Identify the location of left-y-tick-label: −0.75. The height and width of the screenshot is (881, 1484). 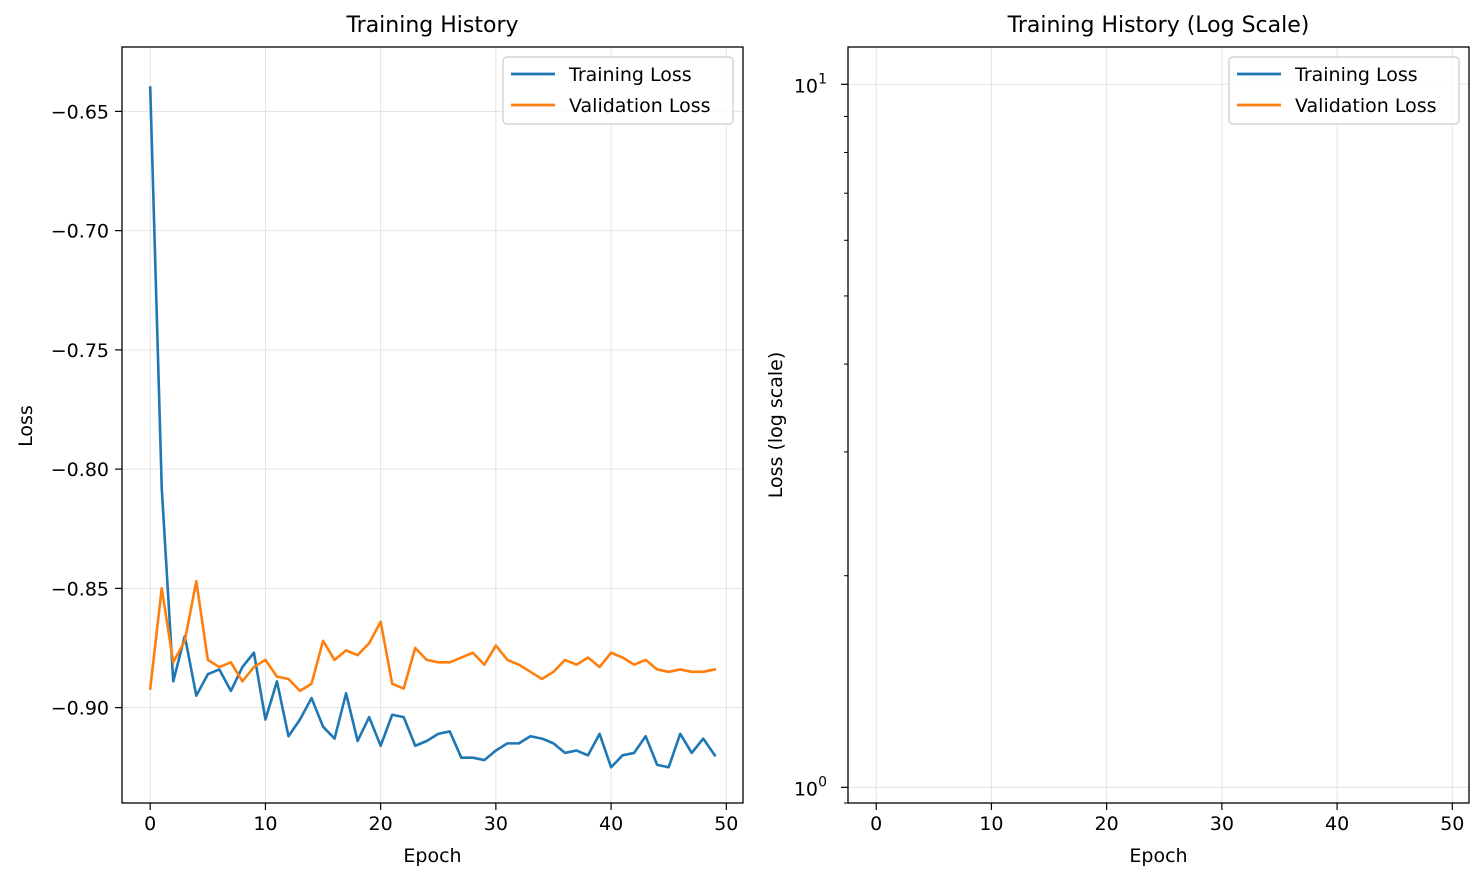
(80, 351).